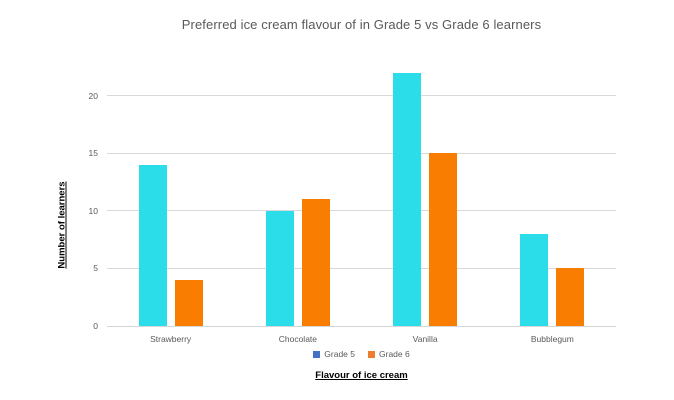 The image size is (674, 400). What do you see at coordinates (93, 95) in the screenshot?
I see `y-tick-label: 20` at bounding box center [93, 95].